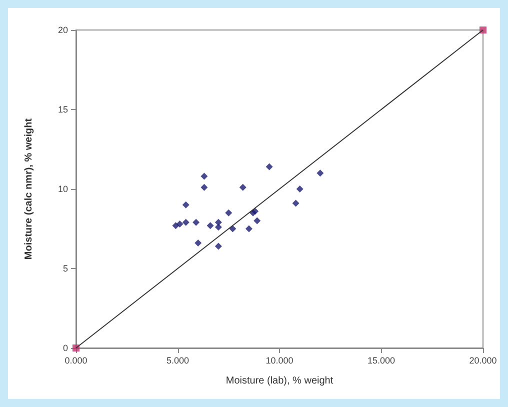 This screenshot has width=508, height=407. Describe the element at coordinates (65, 269) in the screenshot. I see `y-tick-label: 5` at that location.